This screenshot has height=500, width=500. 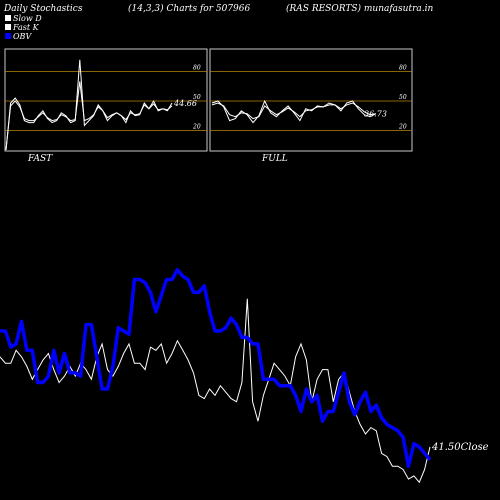 I want to click on full-d-line, so click(x=294, y=111).